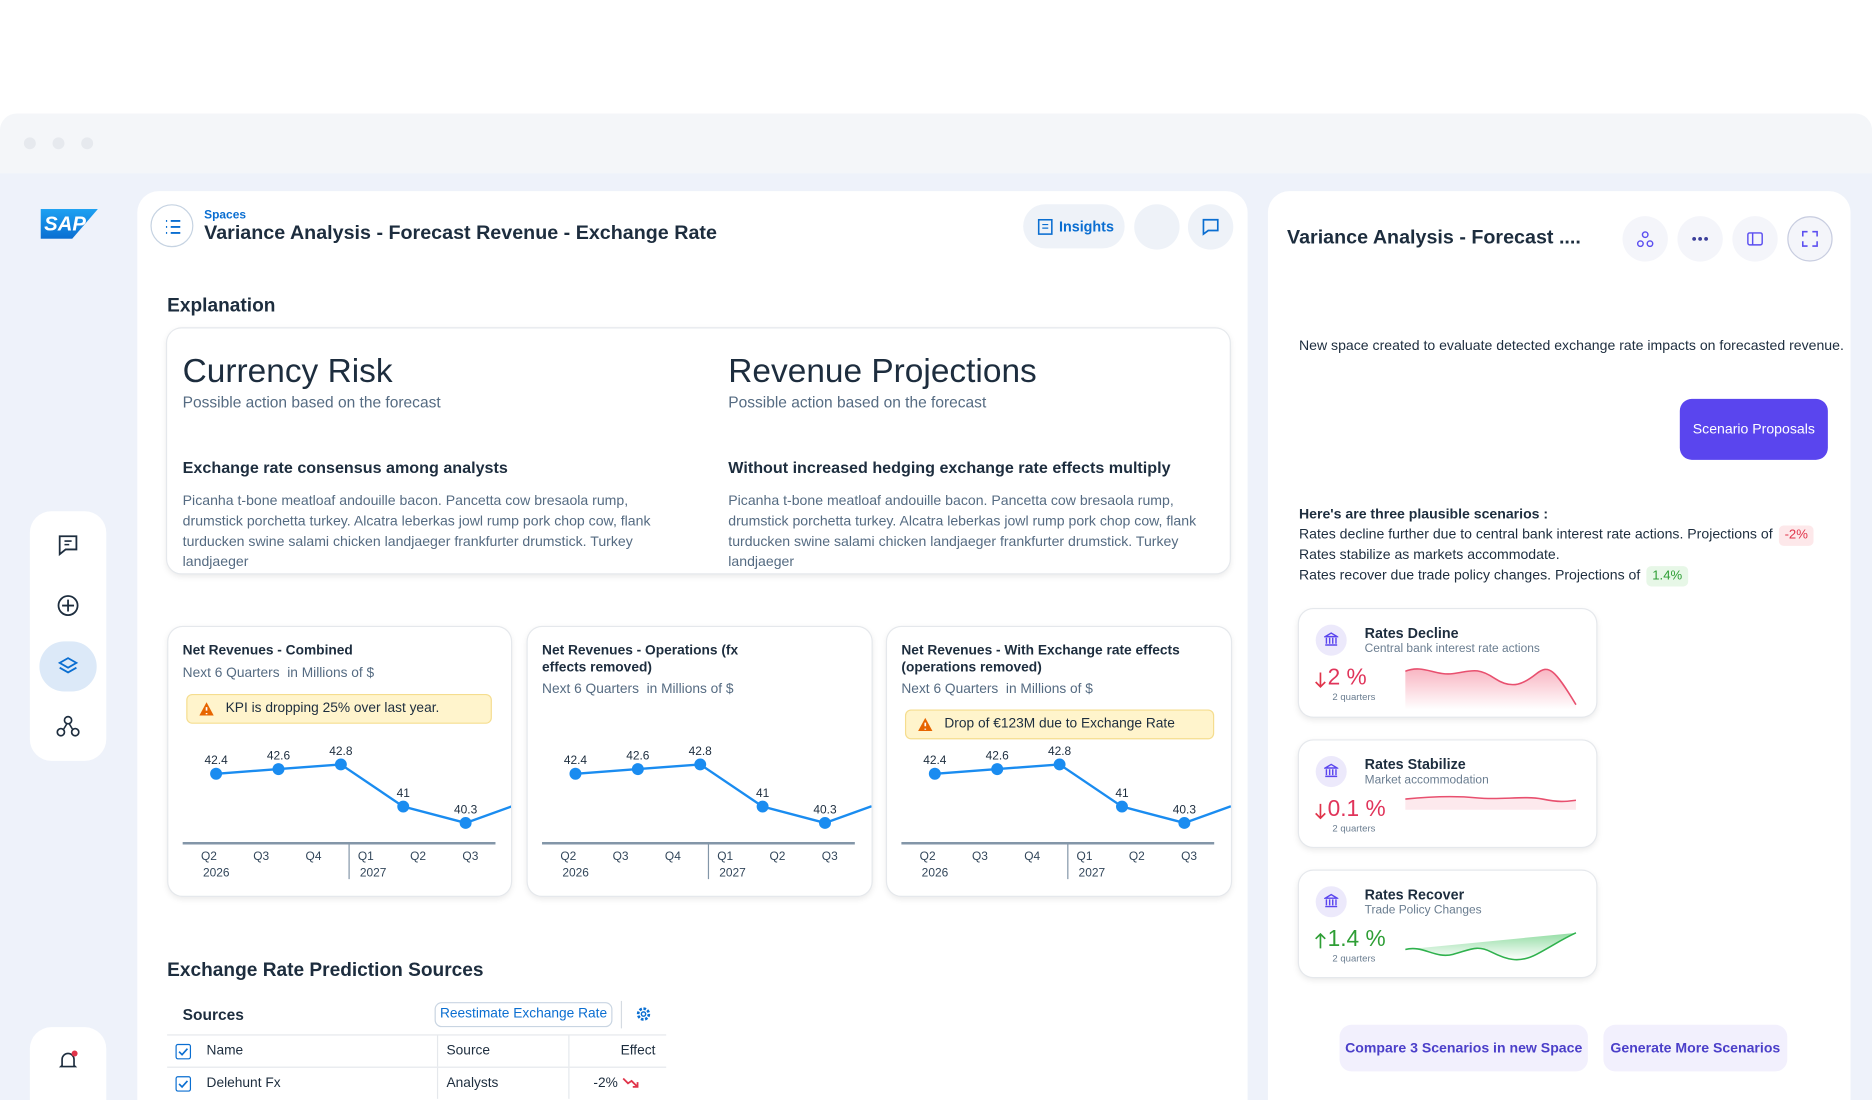 Image resolution: width=1872 pixels, height=1100 pixels. What do you see at coordinates (225, 216) in the screenshot?
I see `breadcrumb: Spaces` at bounding box center [225, 216].